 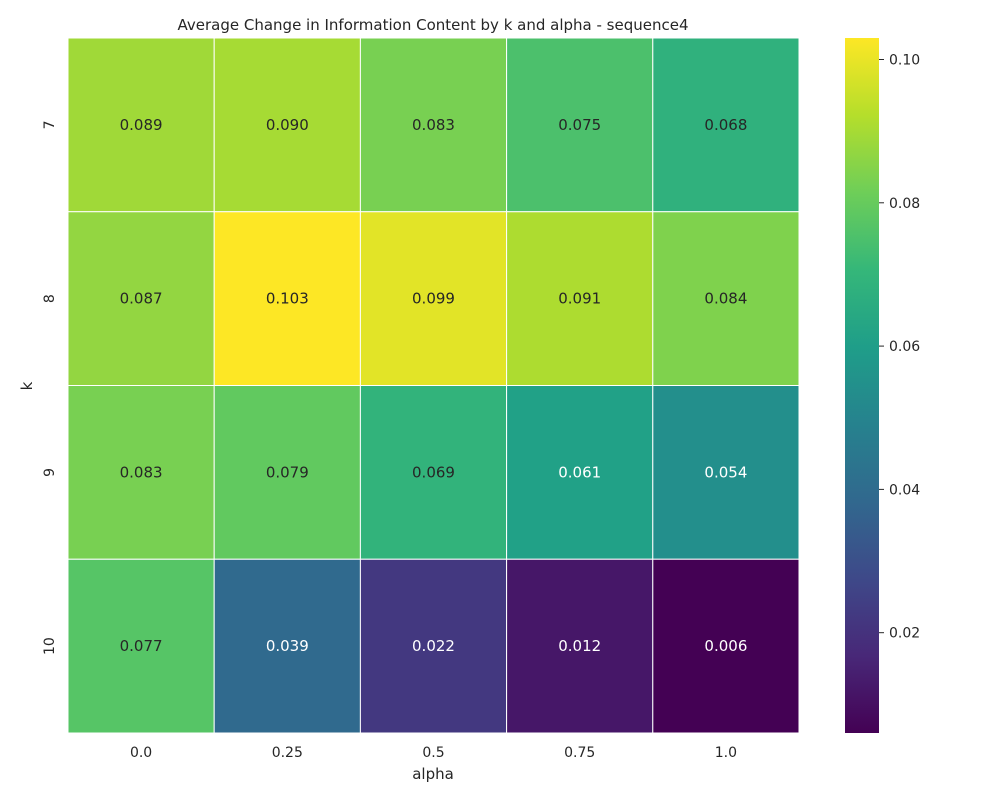 I want to click on x-tick-label: 0.0, so click(x=141, y=753).